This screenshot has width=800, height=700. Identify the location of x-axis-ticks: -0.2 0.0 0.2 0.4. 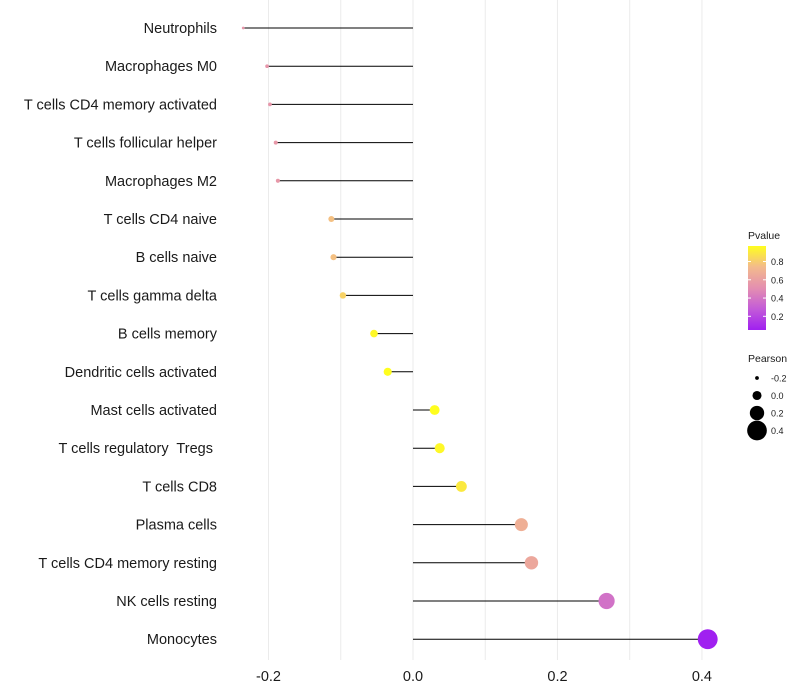
(484, 677).